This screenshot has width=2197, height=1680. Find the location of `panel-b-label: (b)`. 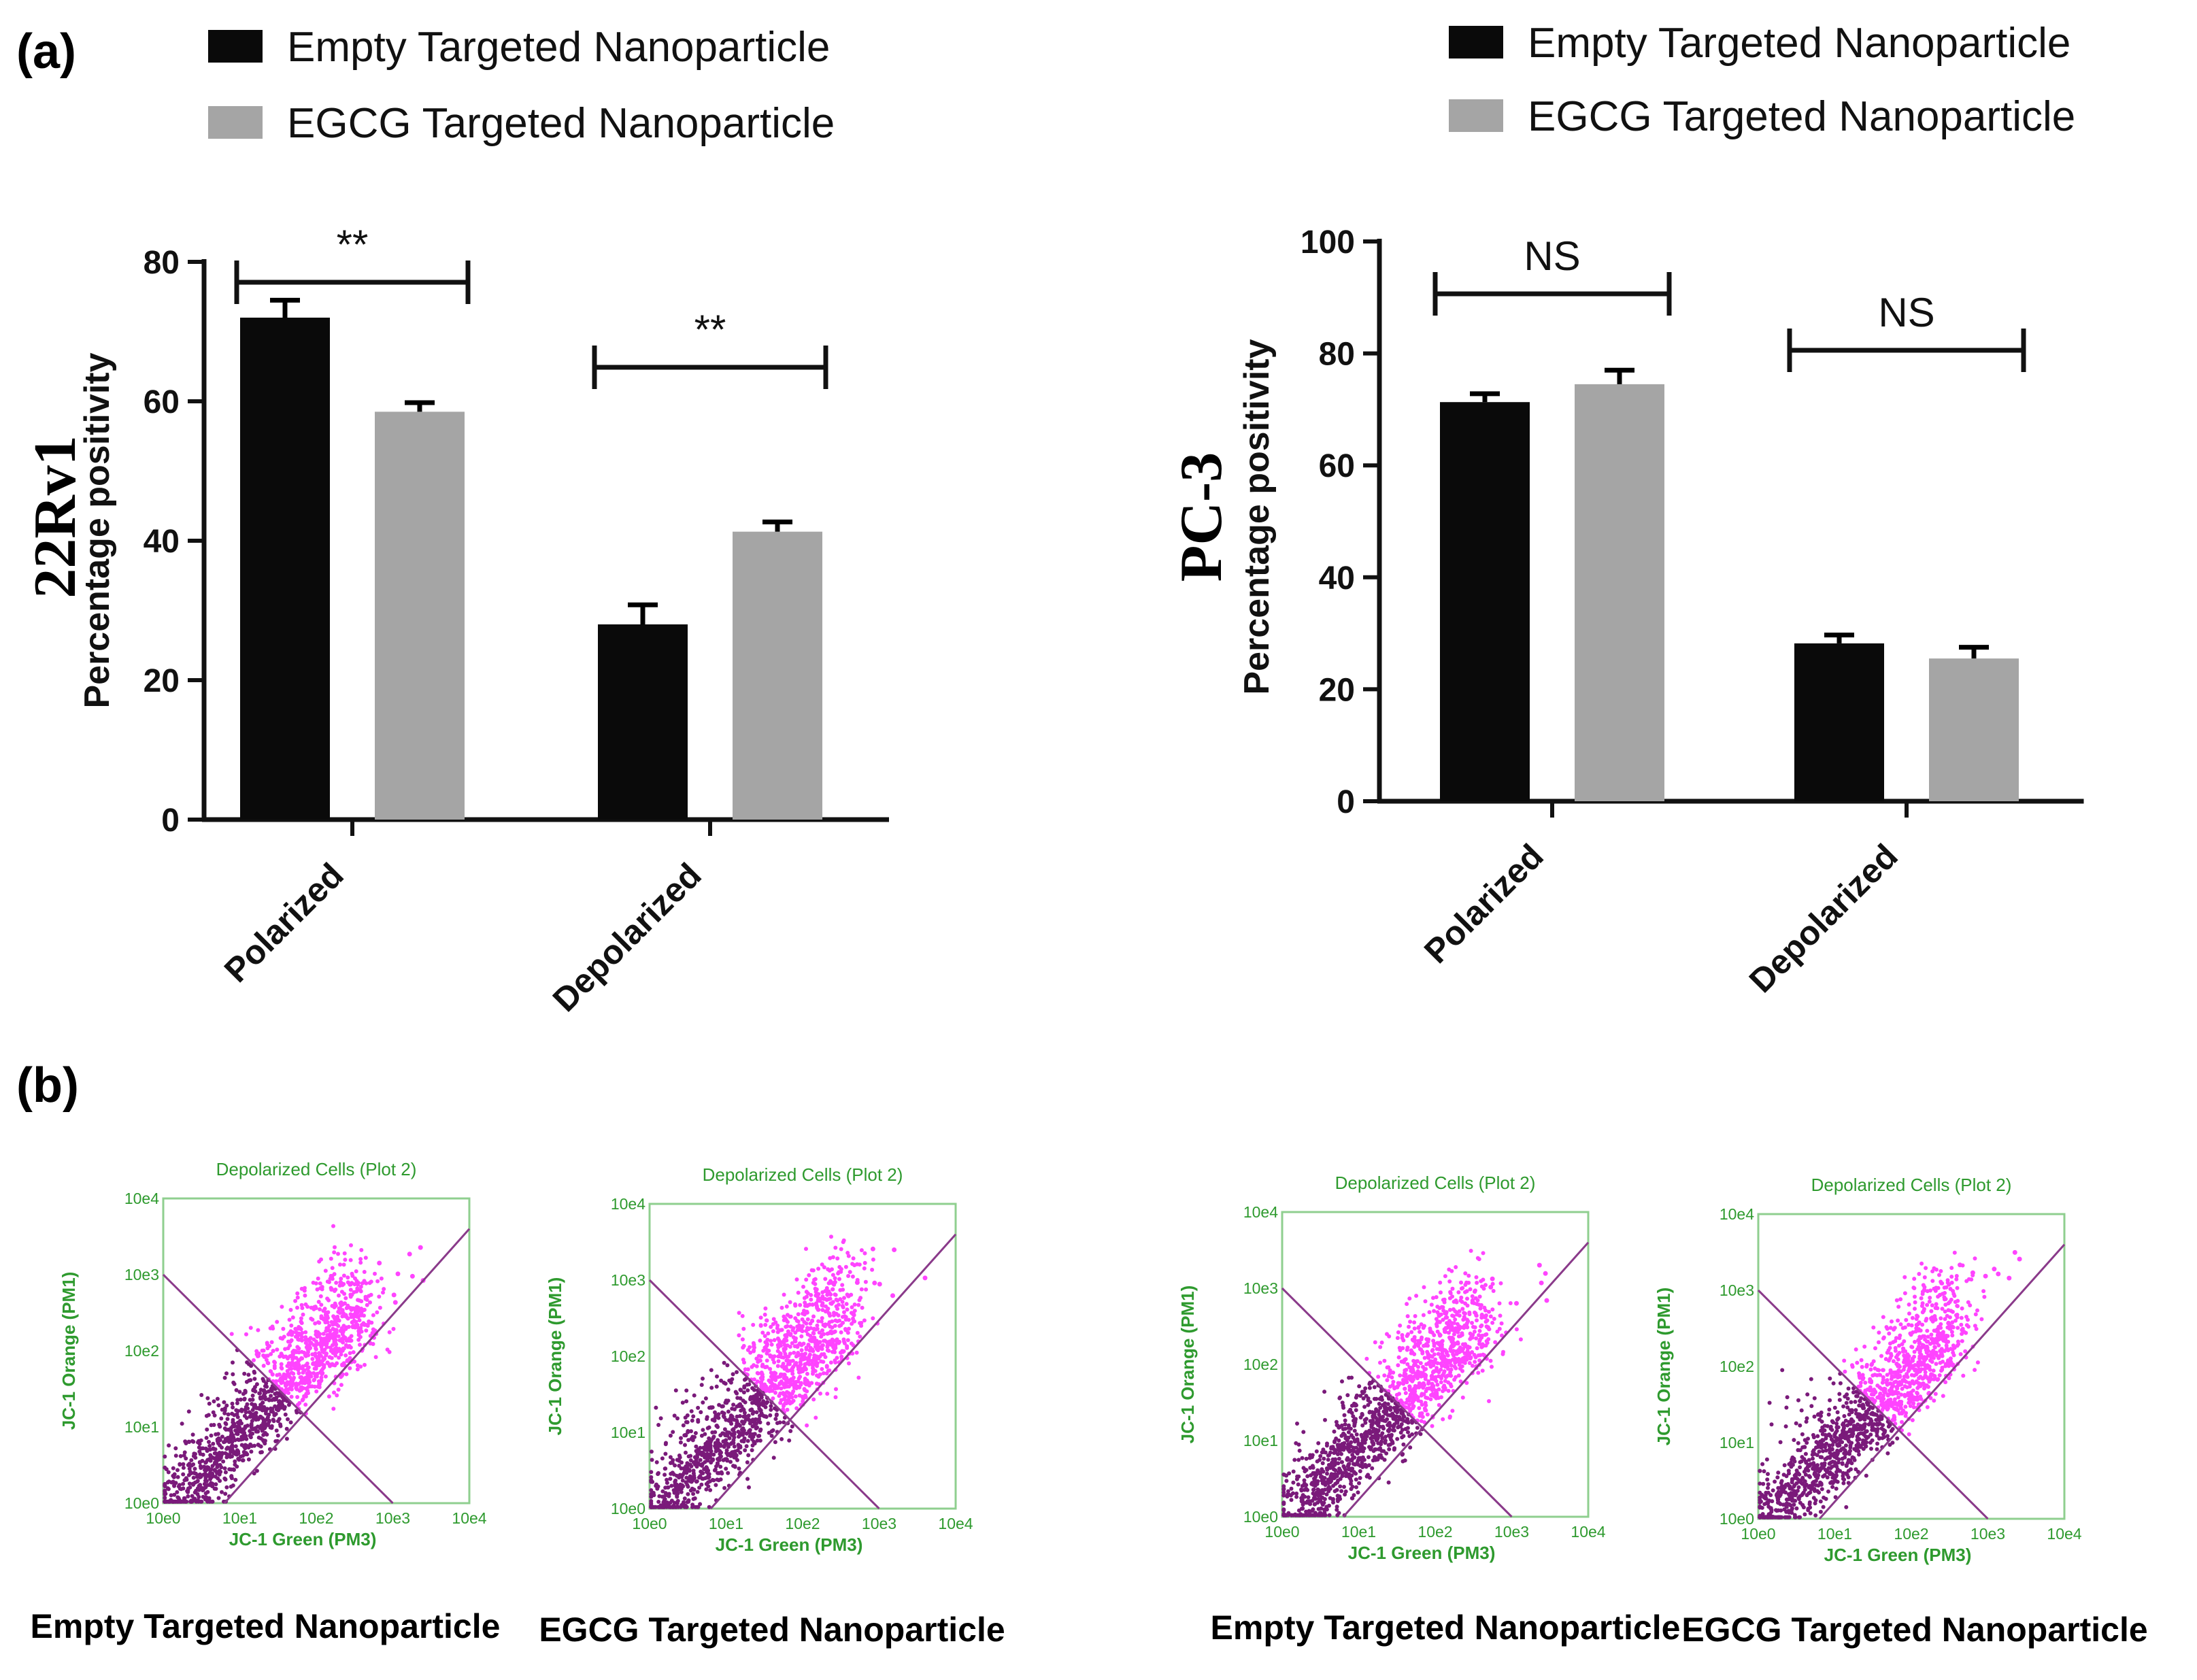

panel-b-label: (b) is located at coordinates (47, 1085).